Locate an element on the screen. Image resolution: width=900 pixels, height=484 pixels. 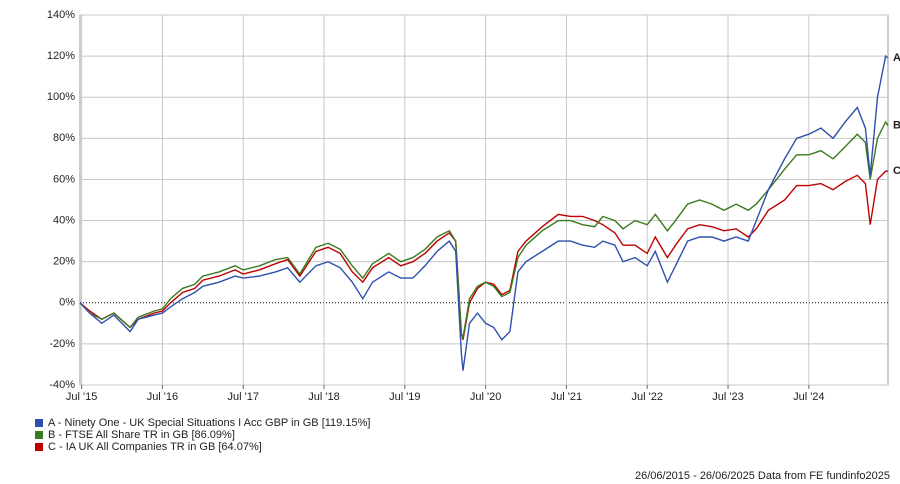
x-tick-label: Jul '22 is located at coordinates (646, 397).